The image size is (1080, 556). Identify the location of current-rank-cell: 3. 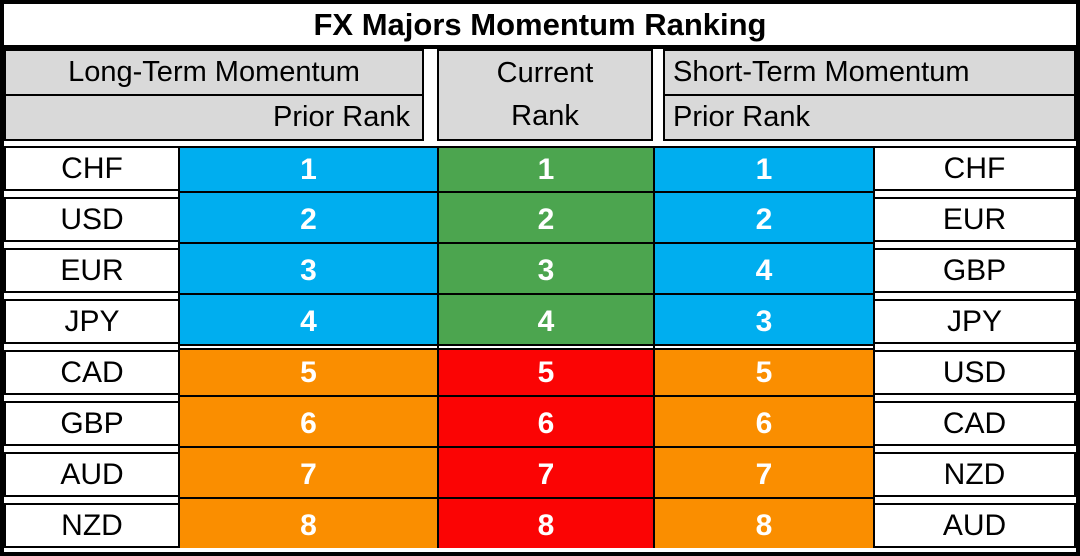
(545, 270).